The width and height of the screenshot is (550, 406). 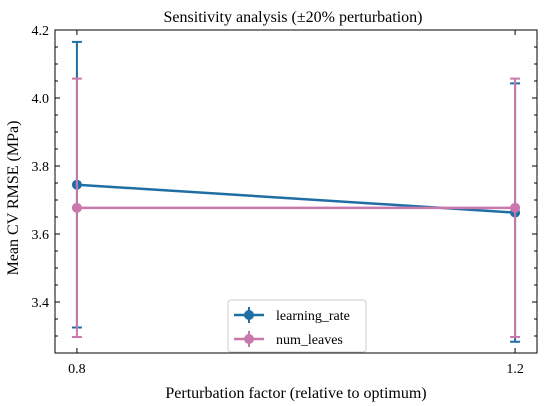 What do you see at coordinates (77, 369) in the screenshot?
I see `x-tick-label: 0.8` at bounding box center [77, 369].